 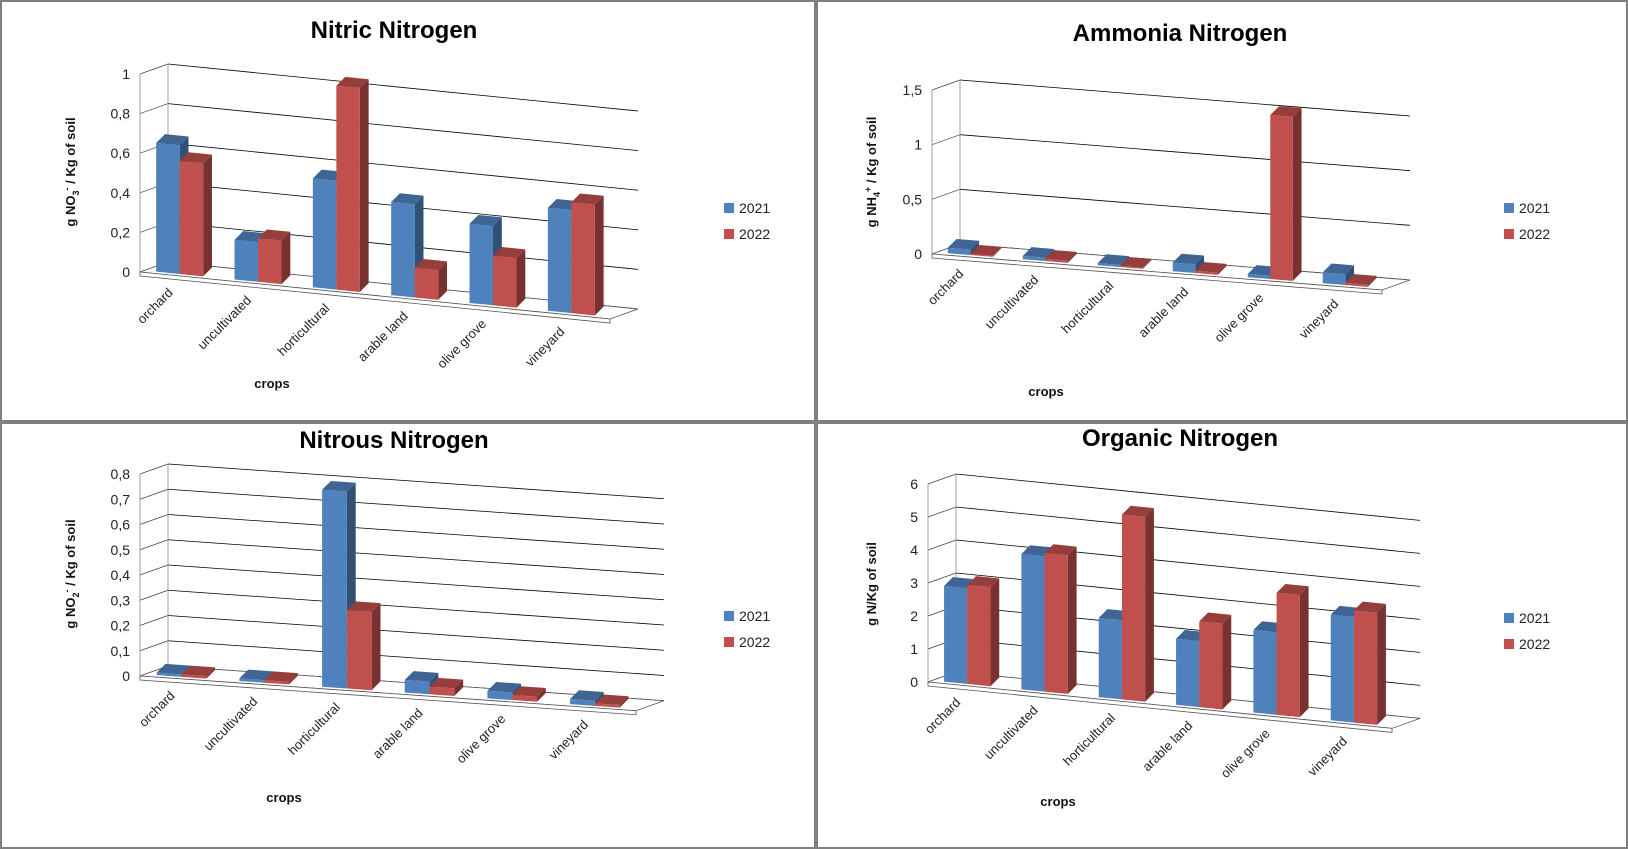 I want to click on ammonia-nitrogen-ytick-label: 0, so click(x=918, y=254).